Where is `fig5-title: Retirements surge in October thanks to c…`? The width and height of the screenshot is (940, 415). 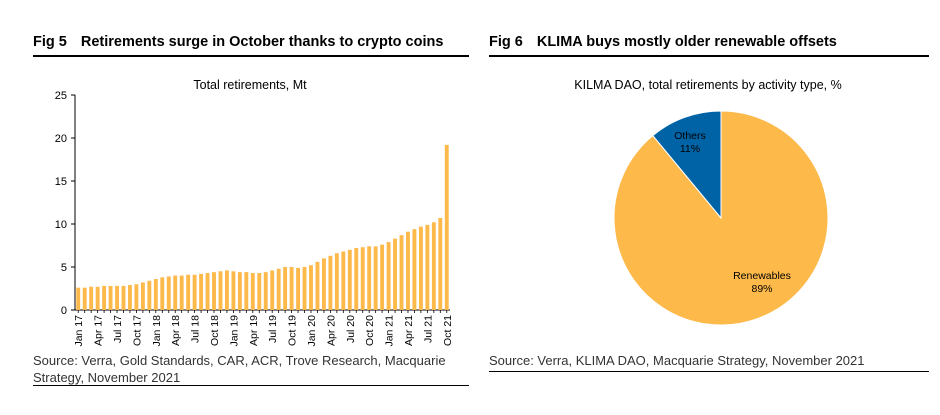
fig5-title: Retirements surge in October thanks to c… is located at coordinates (262, 42).